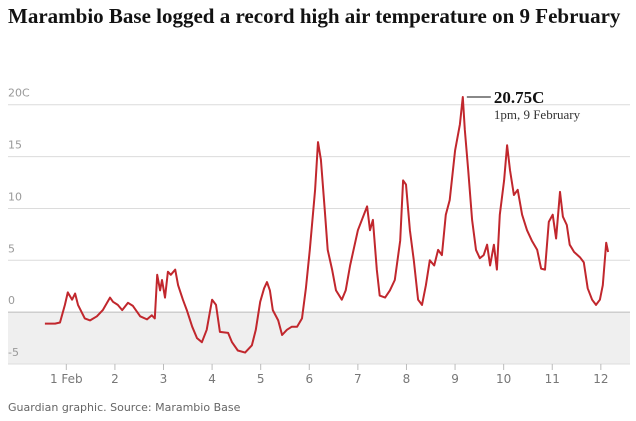 The width and height of the screenshot is (636, 421). I want to click on source-note: Guardian graphic. Source: Marambio Base, so click(124, 407).